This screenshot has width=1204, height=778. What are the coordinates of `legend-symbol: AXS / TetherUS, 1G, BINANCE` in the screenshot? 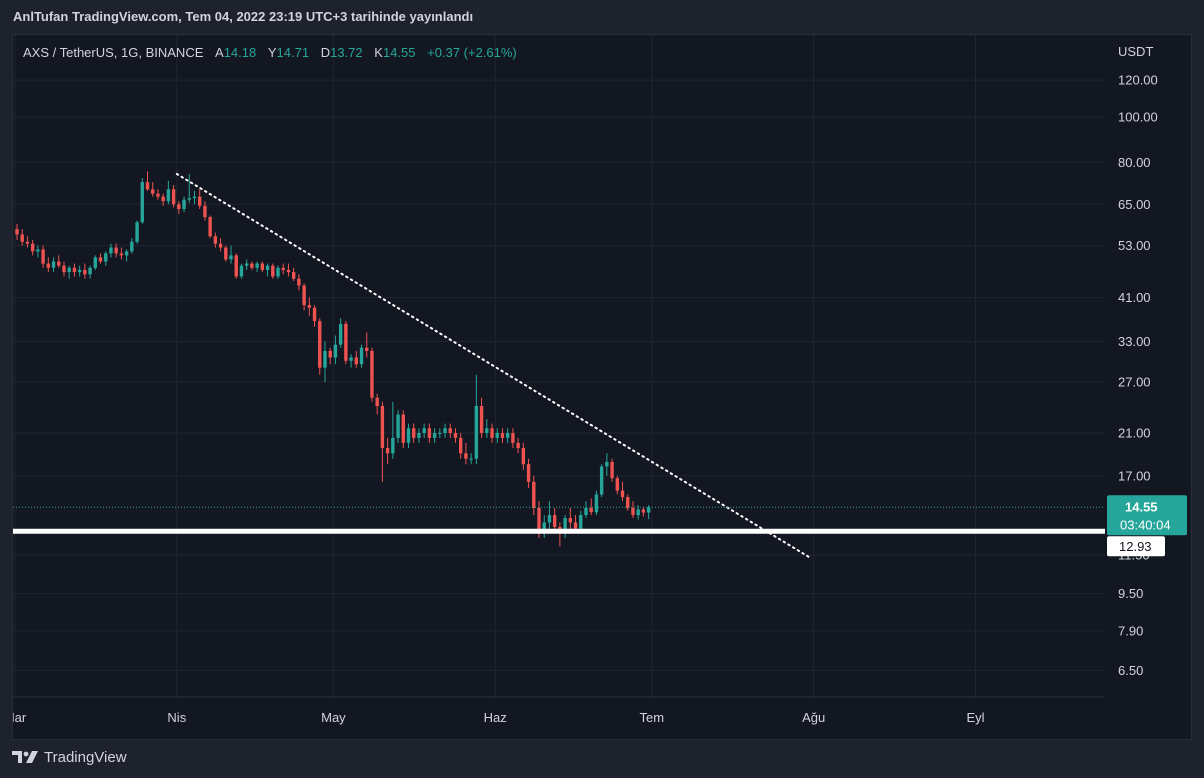 It's located at (113, 52).